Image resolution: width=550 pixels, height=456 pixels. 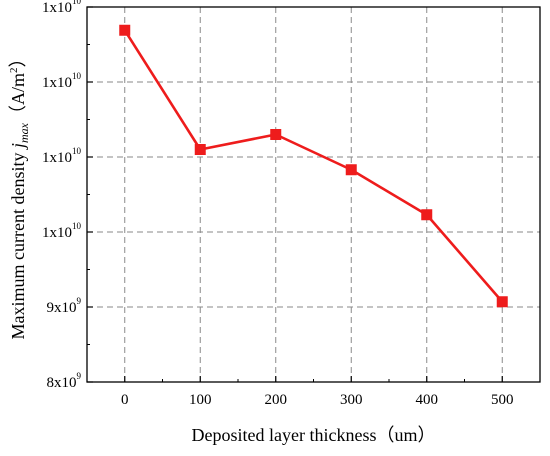 I want to click on y-tick-label: 9x10⁹, so click(x=64, y=306).